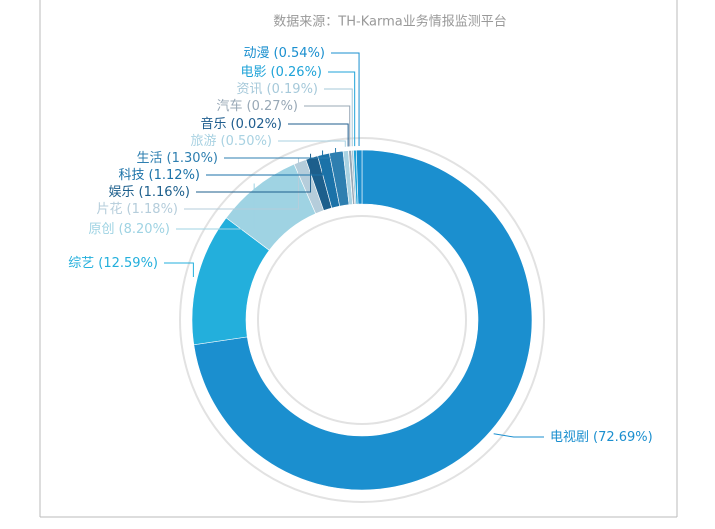 The width and height of the screenshot is (715, 529). I want to click on label-category: 旅游, so click(204, 141).